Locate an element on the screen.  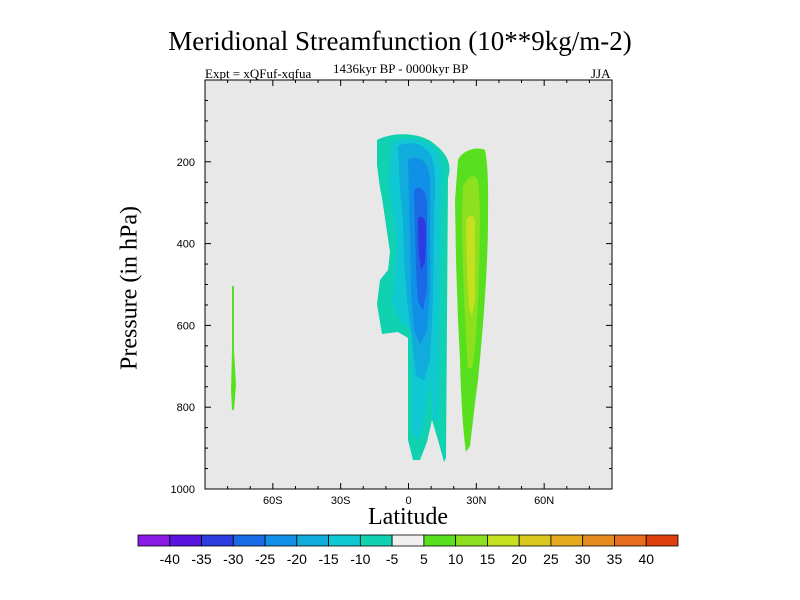
colorbar-label: -20 is located at coordinates (297, 559).